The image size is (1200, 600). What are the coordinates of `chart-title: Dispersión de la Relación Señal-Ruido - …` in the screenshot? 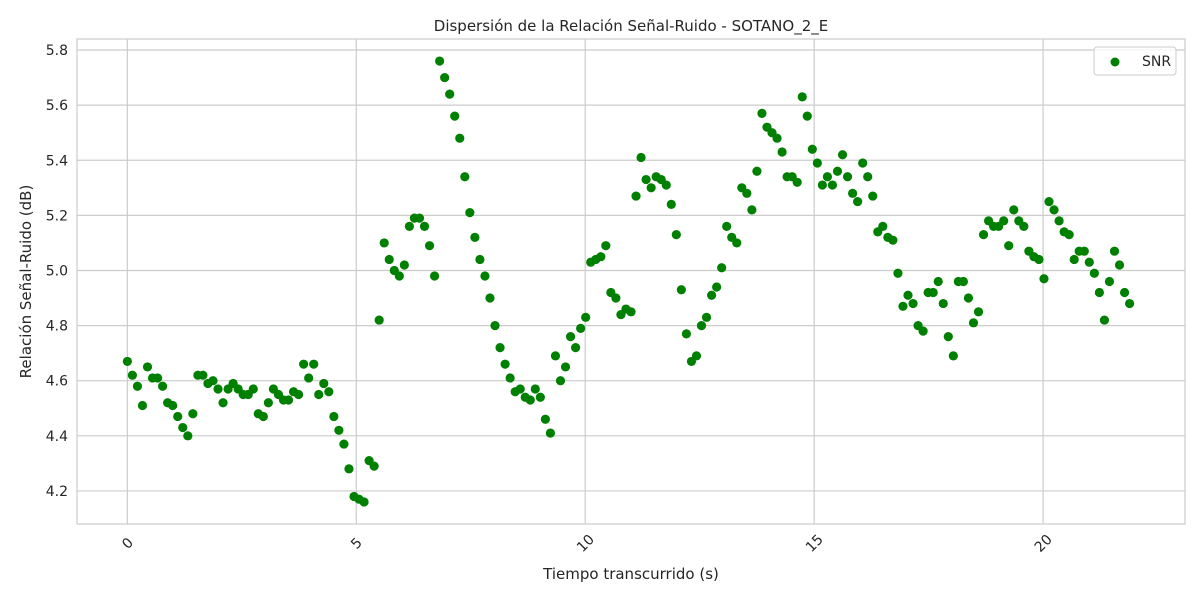 It's located at (631, 26).